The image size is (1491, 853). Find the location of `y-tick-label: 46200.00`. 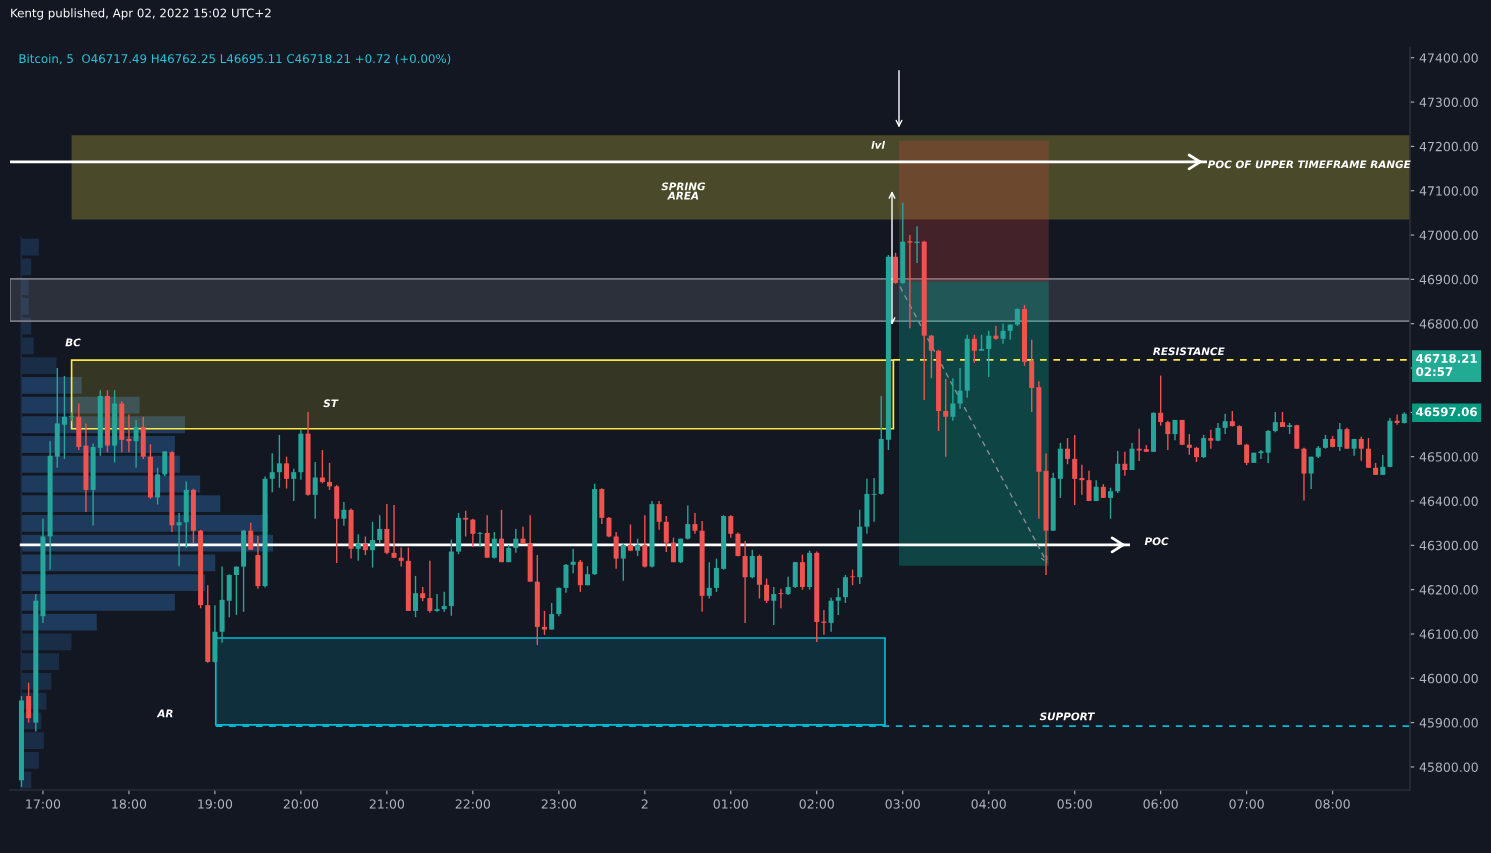

y-tick-label: 46200.00 is located at coordinates (1448, 590).